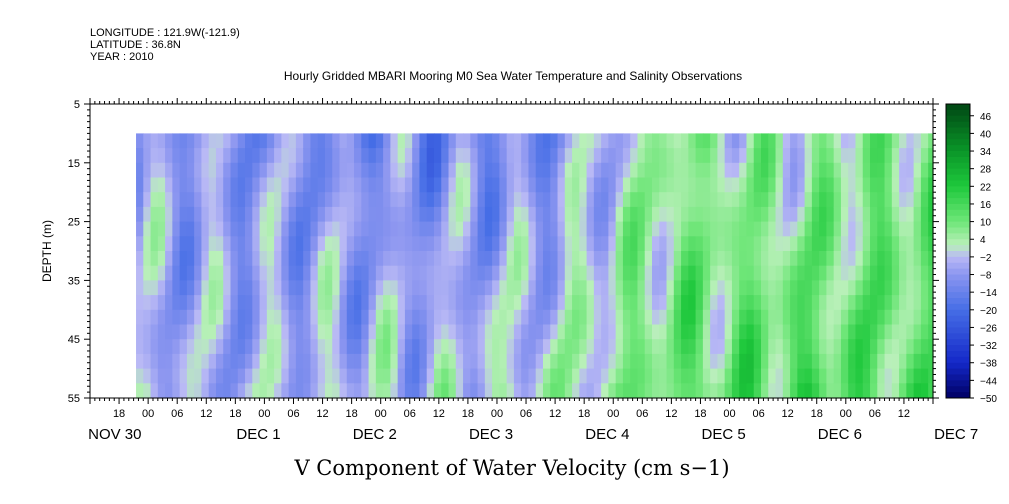  Describe the element at coordinates (988, 399) in the screenshot. I see `colorbar-label: −50` at that location.